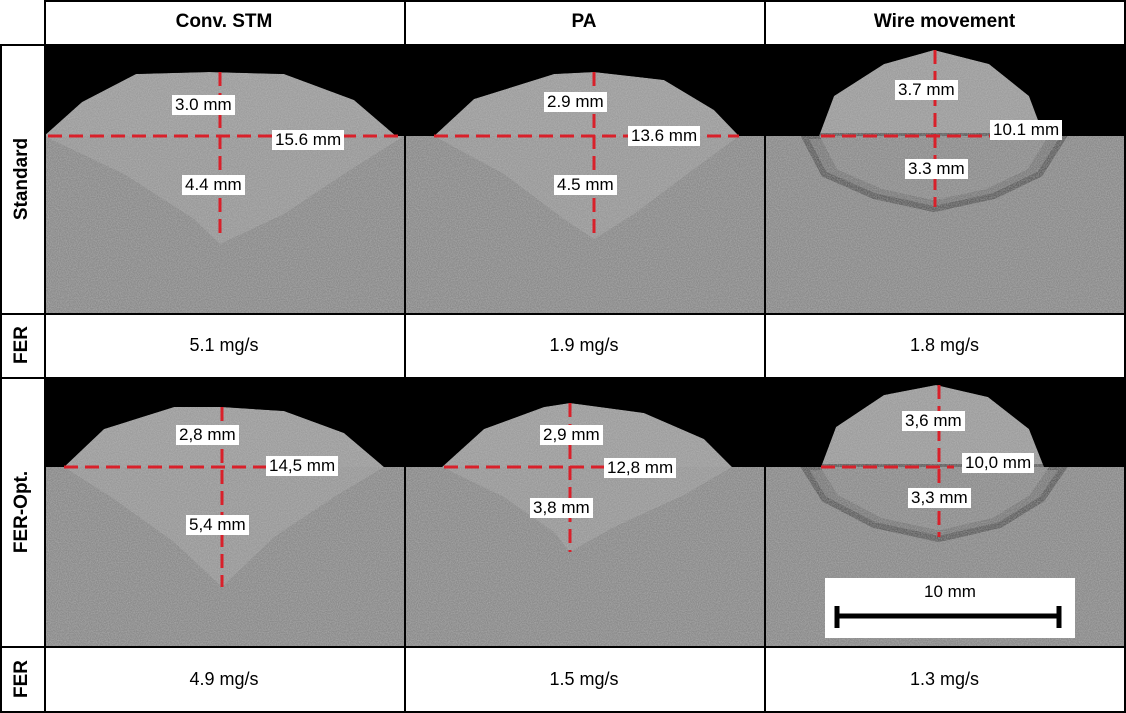 Image resolution: width=1126 pixels, height=713 pixels. I want to click on feropt-conv-stm-micrograph: 2,8 mm 14,5 mm 5,4 mm, so click(224, 511).